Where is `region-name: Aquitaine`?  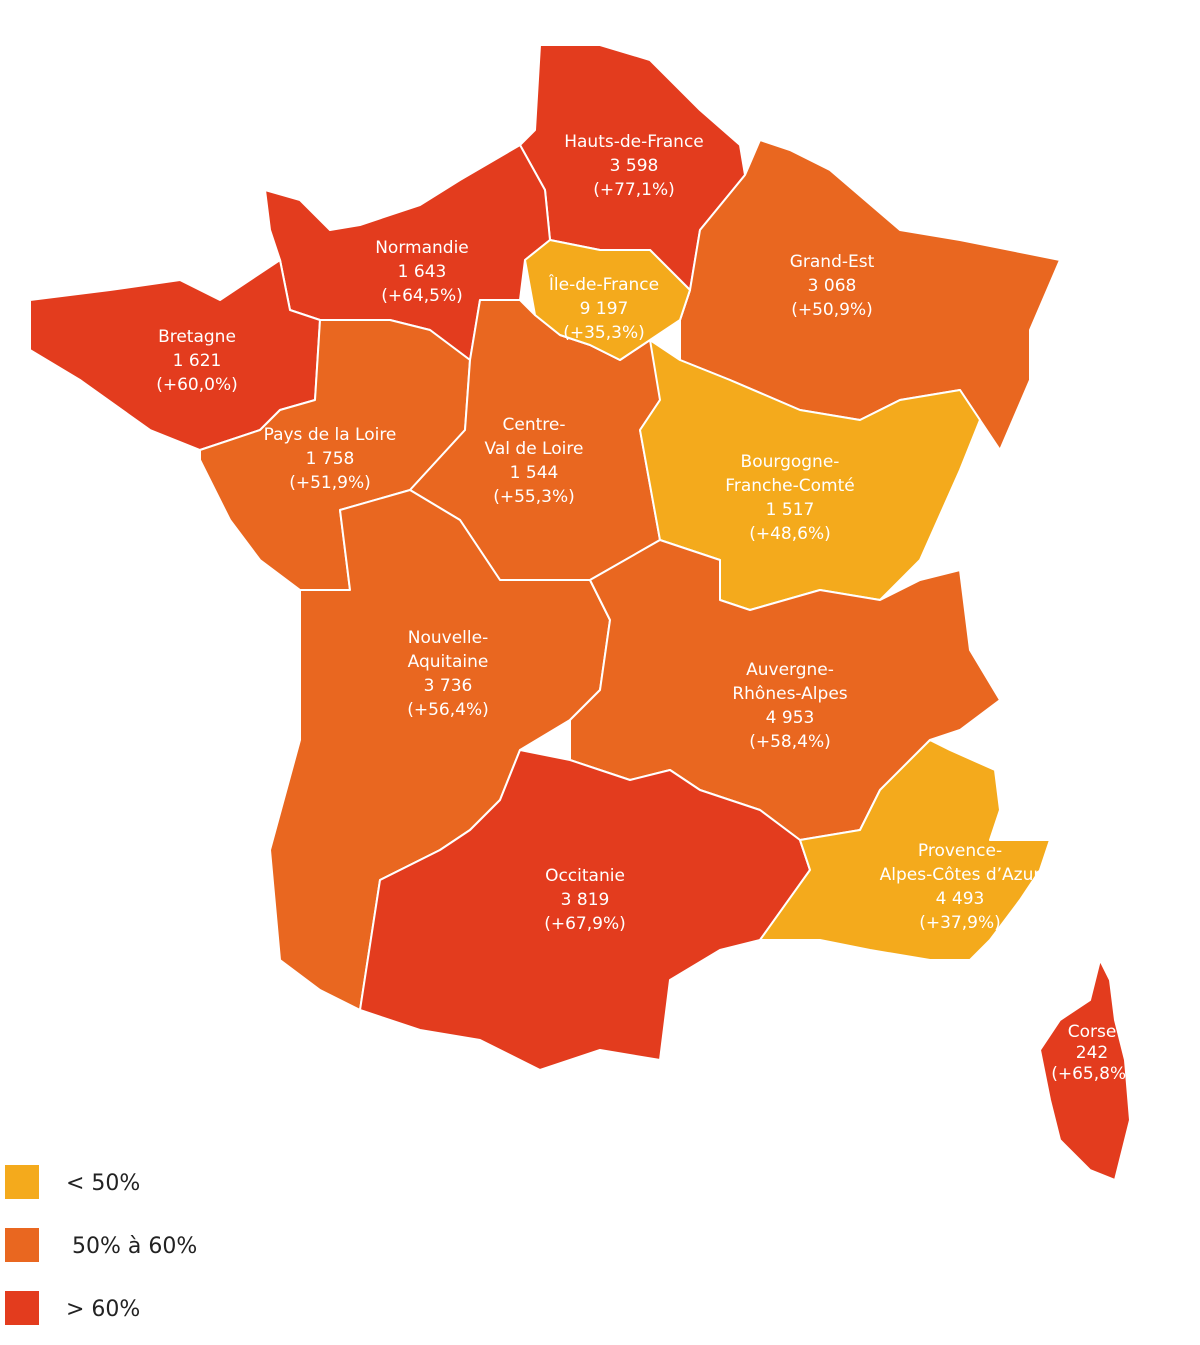
region-name: Aquitaine is located at coordinates (448, 662).